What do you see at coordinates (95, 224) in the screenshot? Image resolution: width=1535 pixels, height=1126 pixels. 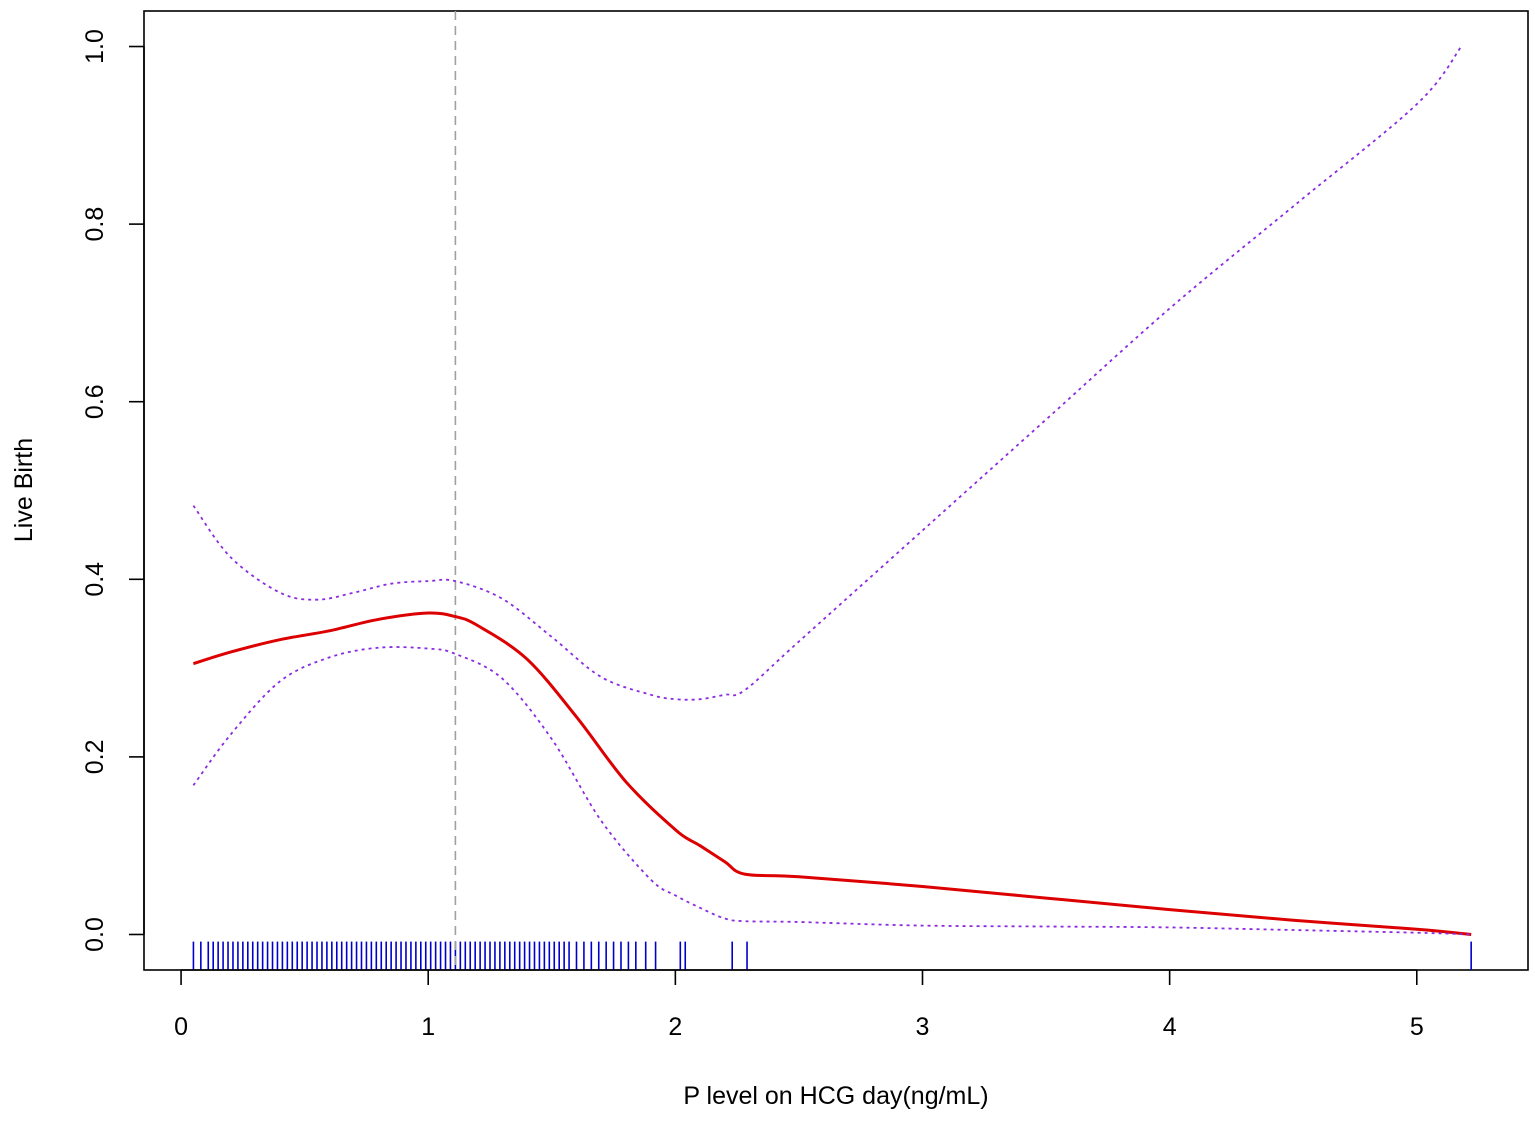 I see `y-tick-label-4: 0.8` at bounding box center [95, 224].